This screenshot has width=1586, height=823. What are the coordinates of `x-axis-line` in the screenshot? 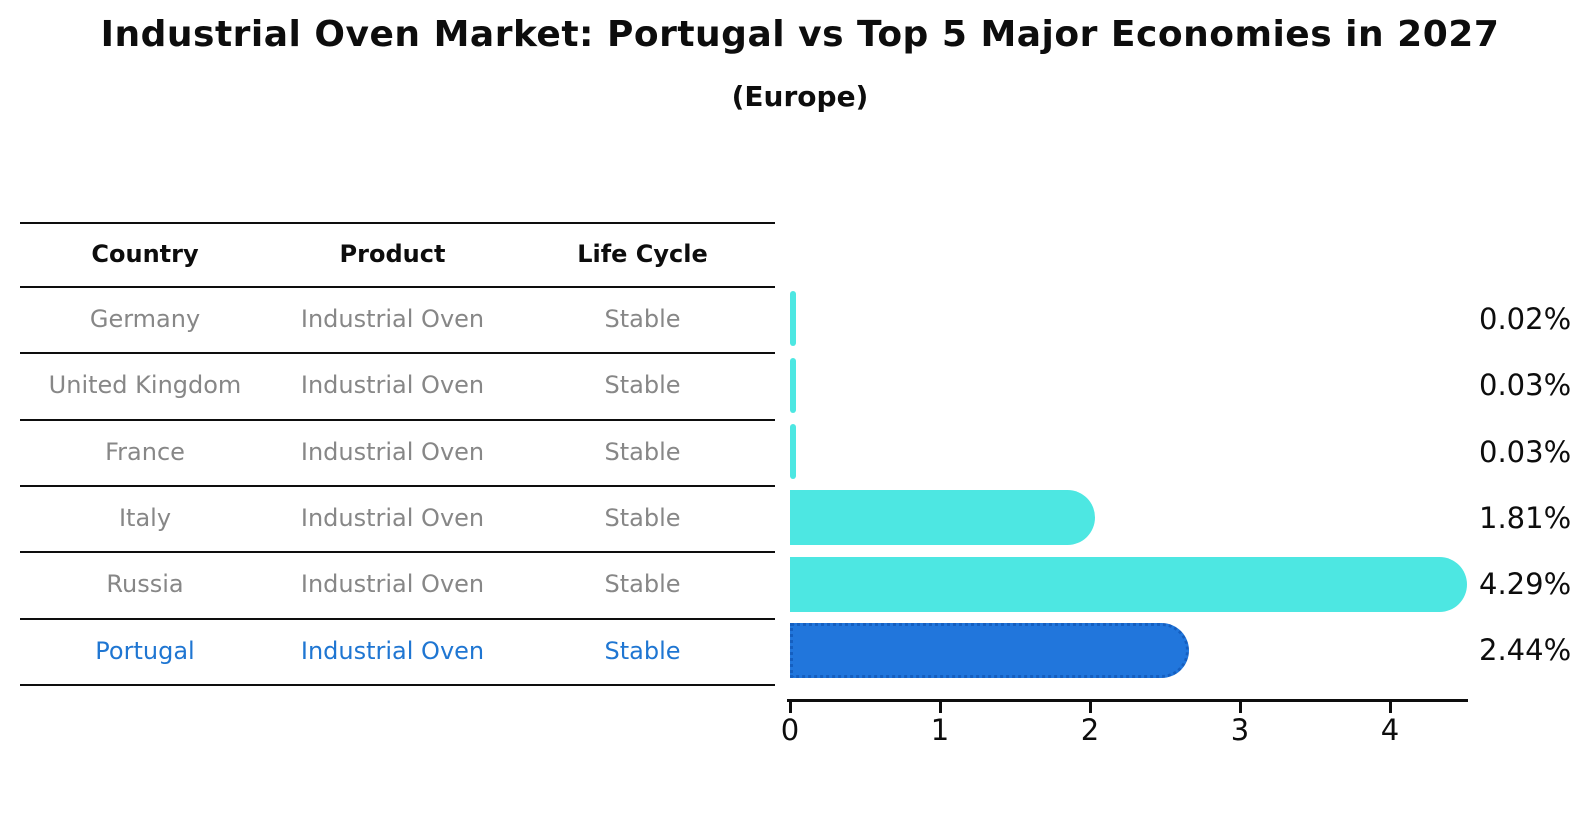 It's located at (1127, 700).